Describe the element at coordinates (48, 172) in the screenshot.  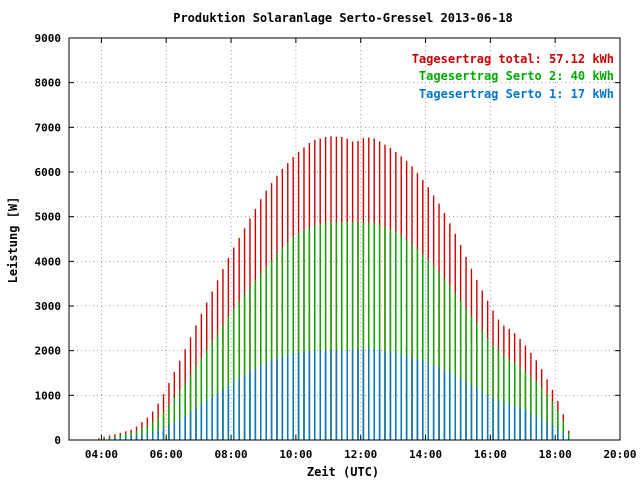
I see `y-tick-label: 6000` at that location.